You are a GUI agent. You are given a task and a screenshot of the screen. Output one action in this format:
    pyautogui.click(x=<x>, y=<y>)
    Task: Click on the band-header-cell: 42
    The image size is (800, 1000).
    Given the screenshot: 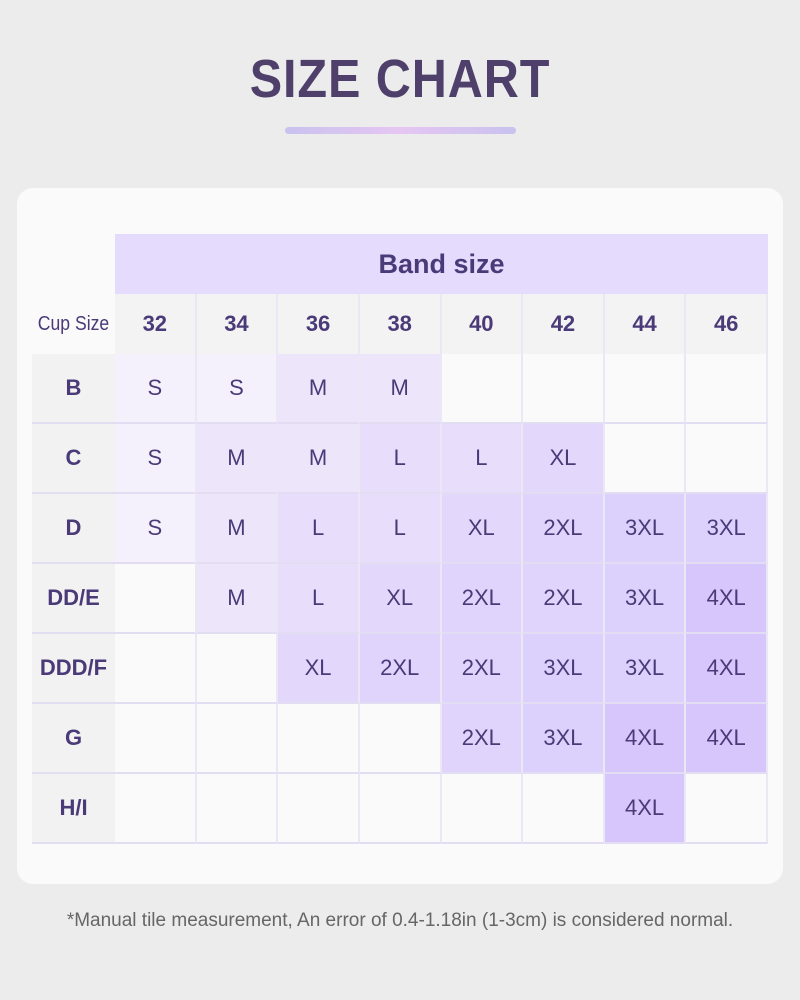 What is the action you would take?
    pyautogui.click(x=564, y=324)
    